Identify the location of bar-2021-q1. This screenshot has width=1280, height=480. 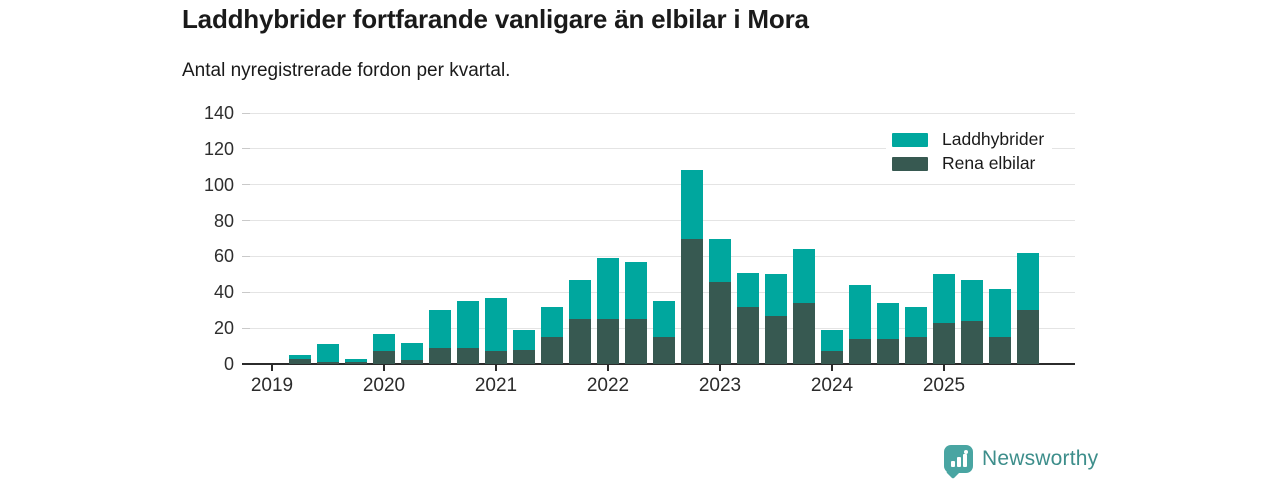
(496, 330).